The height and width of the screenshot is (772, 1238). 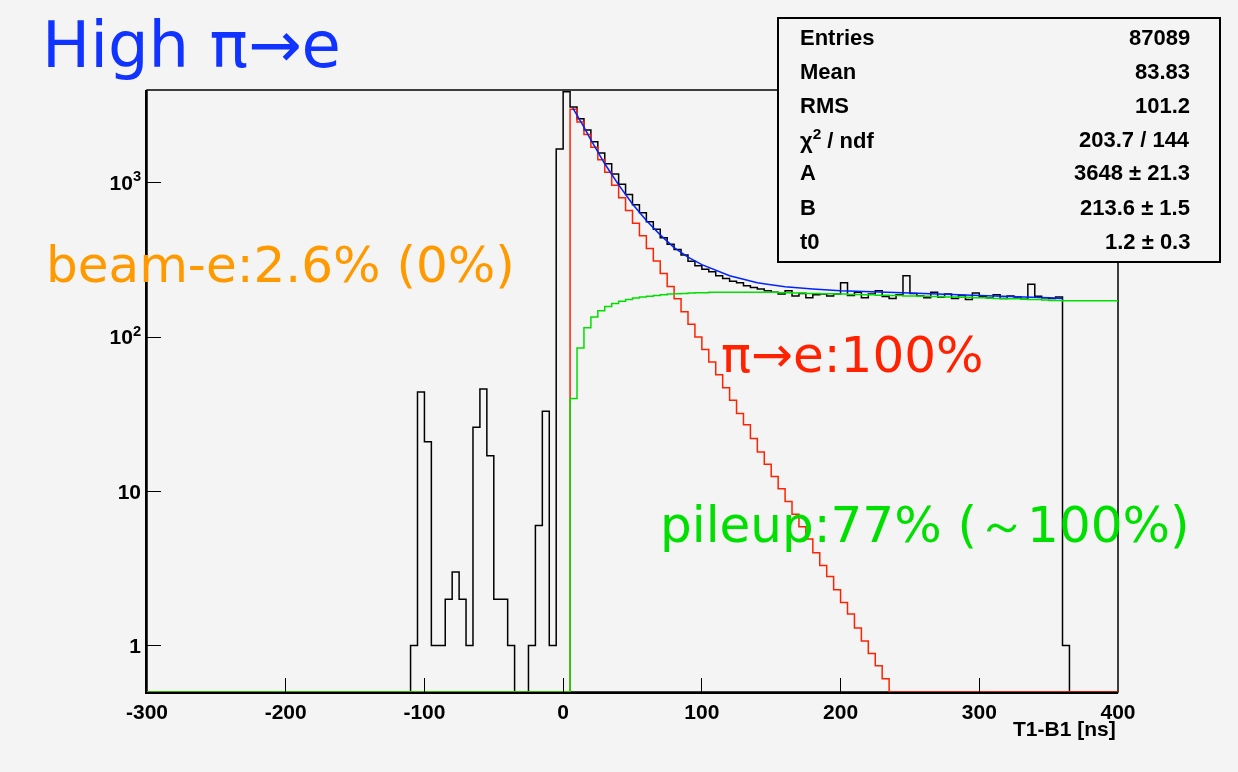 What do you see at coordinates (808, 207) in the screenshot?
I see `annotation: B` at bounding box center [808, 207].